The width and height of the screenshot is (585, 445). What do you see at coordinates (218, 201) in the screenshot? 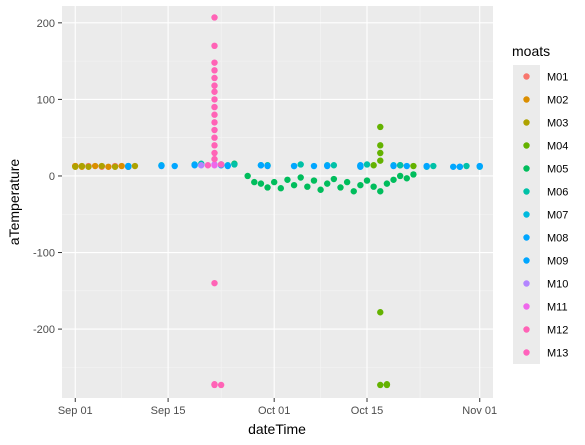
I see `series-M12` at bounding box center [218, 201].